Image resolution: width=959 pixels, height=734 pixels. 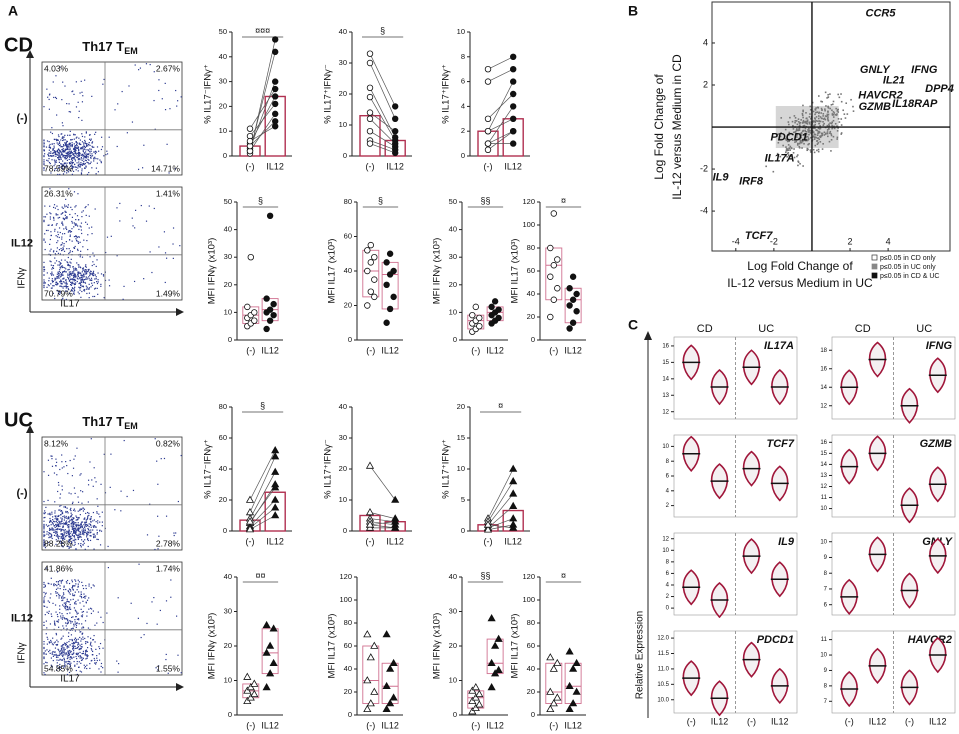 What do you see at coordinates (228, 311) in the screenshot?
I see `y-tick-label: 10` at bounding box center [228, 311].